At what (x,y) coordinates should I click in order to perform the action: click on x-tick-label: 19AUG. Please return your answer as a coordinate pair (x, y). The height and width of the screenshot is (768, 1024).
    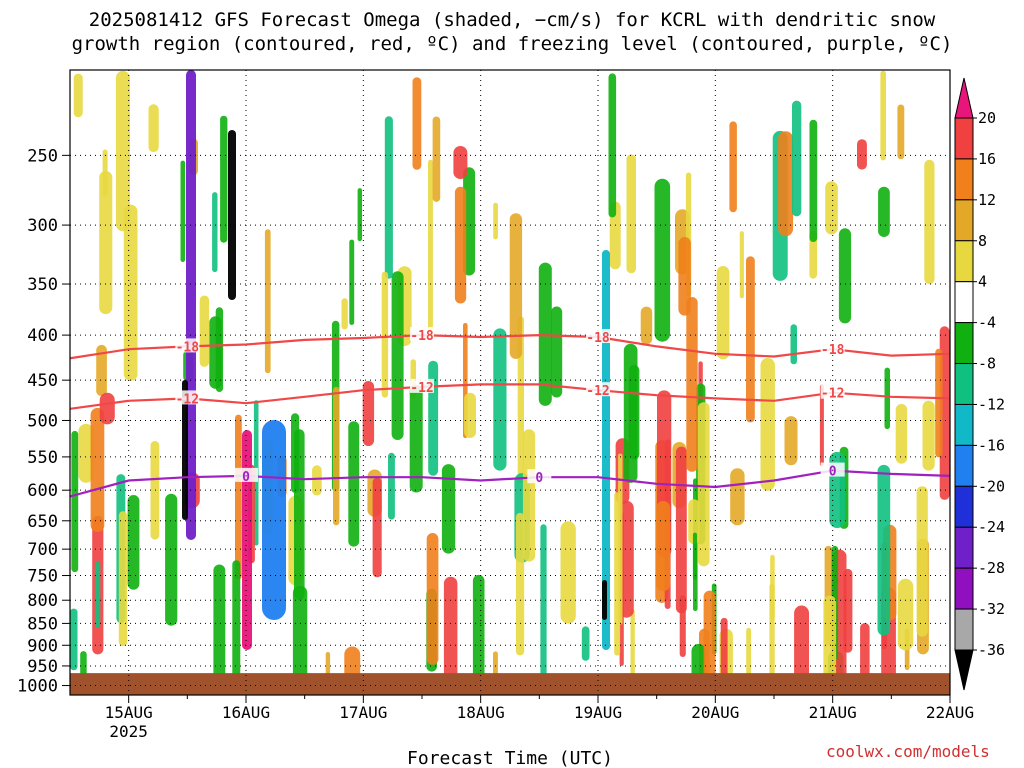
    Looking at the image, I should click on (598, 712).